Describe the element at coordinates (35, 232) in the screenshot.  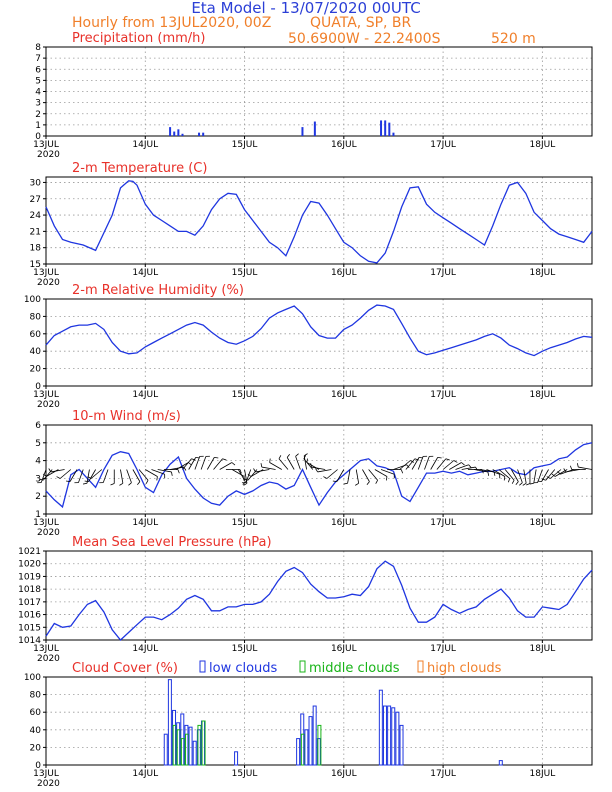
I see `y-tick-label: 21` at that location.